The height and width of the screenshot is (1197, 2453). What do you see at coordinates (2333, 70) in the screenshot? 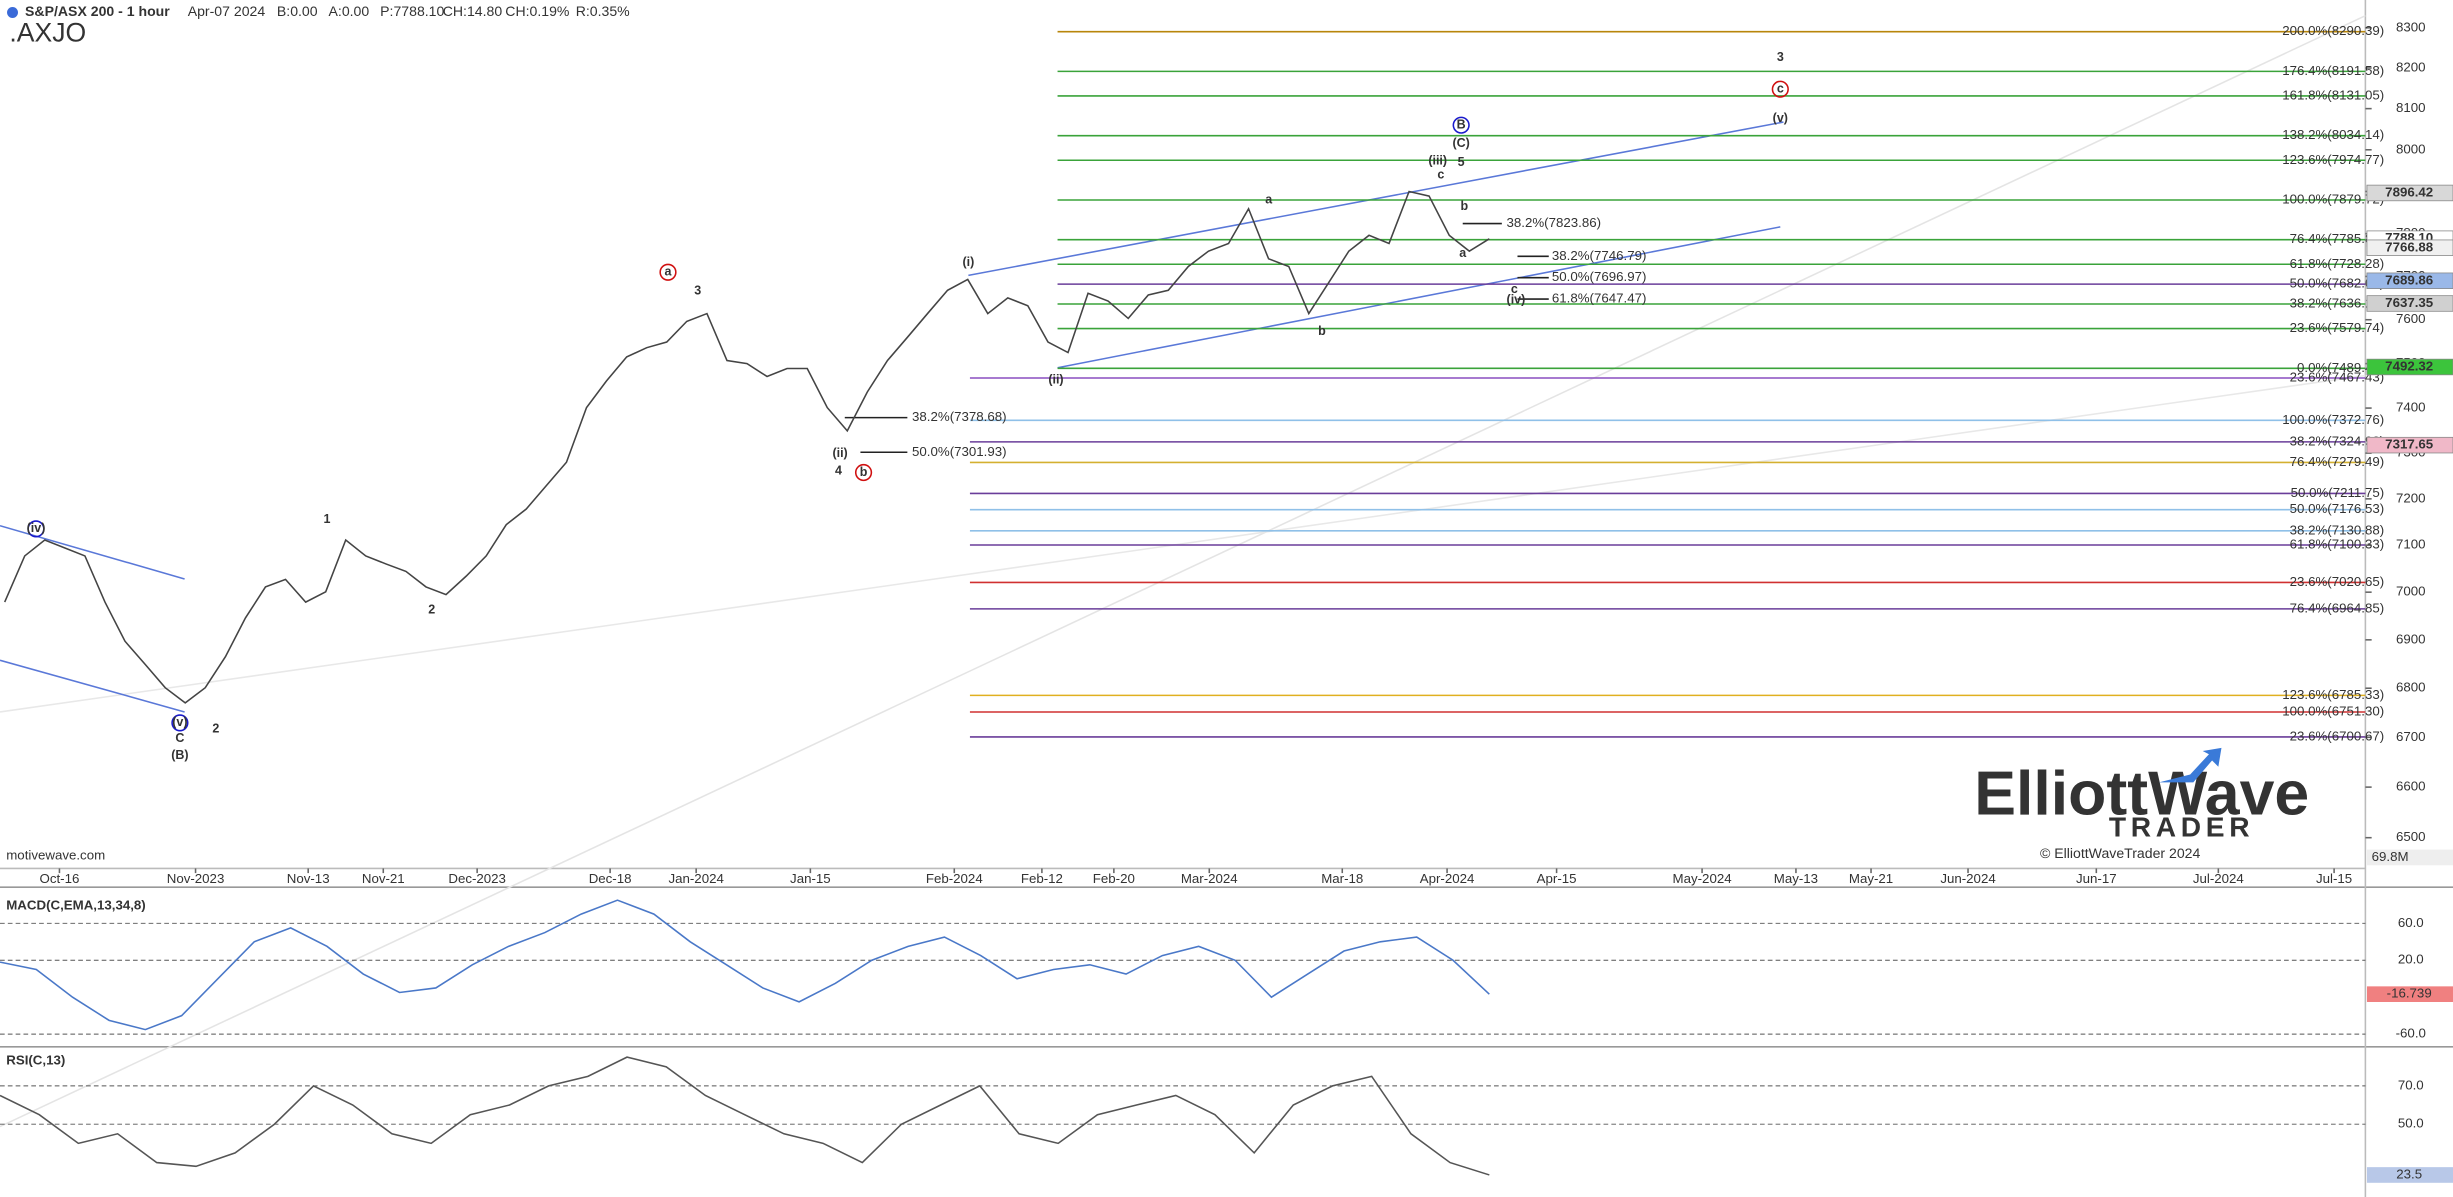
I see `fib-label: 176.4%(8191.58)` at bounding box center [2333, 70].